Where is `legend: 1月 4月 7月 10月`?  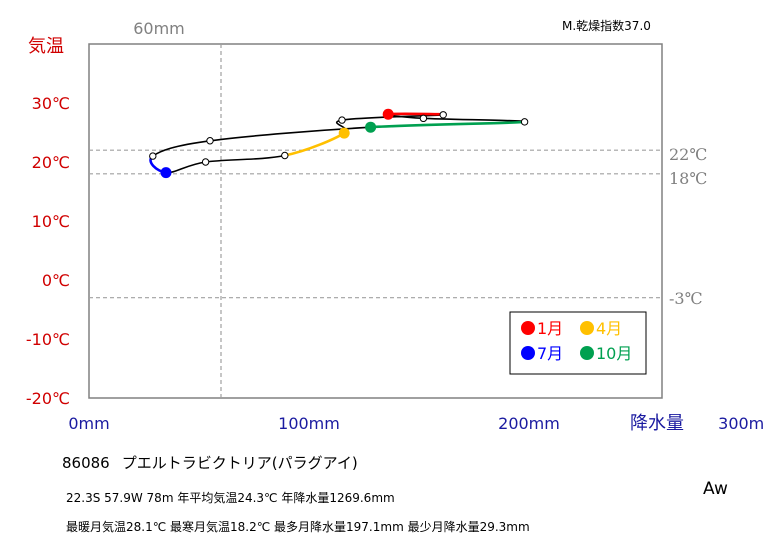 legend: 1月 4月 7月 10月 is located at coordinates (578, 343).